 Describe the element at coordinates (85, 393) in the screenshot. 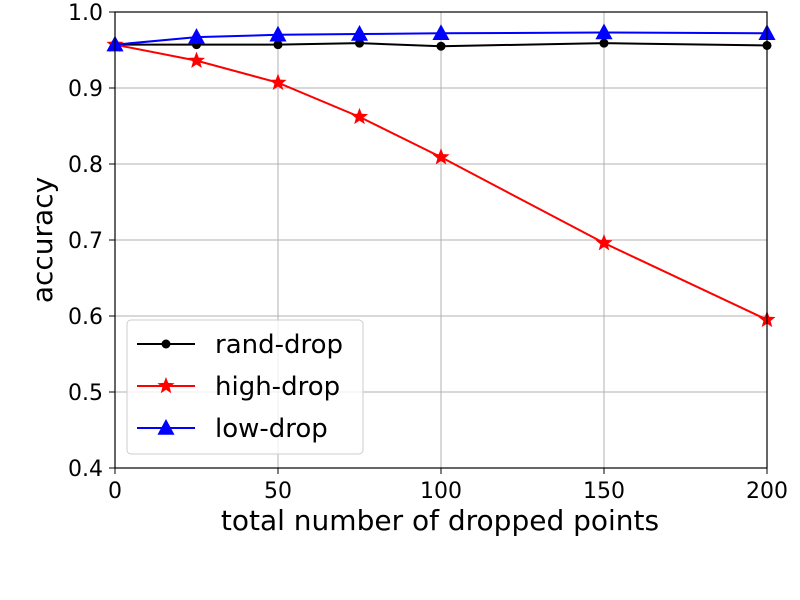

I see `y-tick-label: 0.5` at that location.